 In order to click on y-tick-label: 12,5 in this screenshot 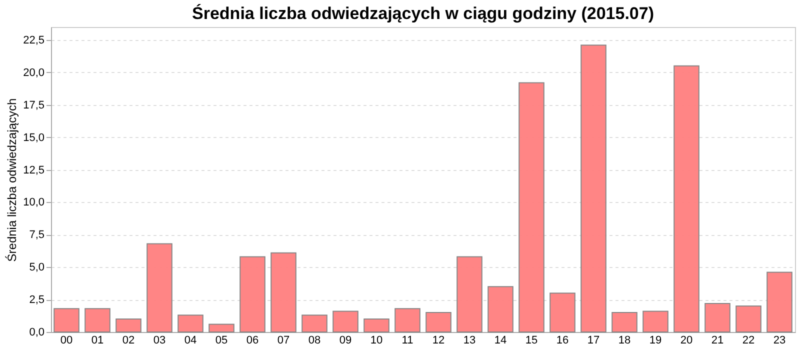, I will do `click(33, 170)`.